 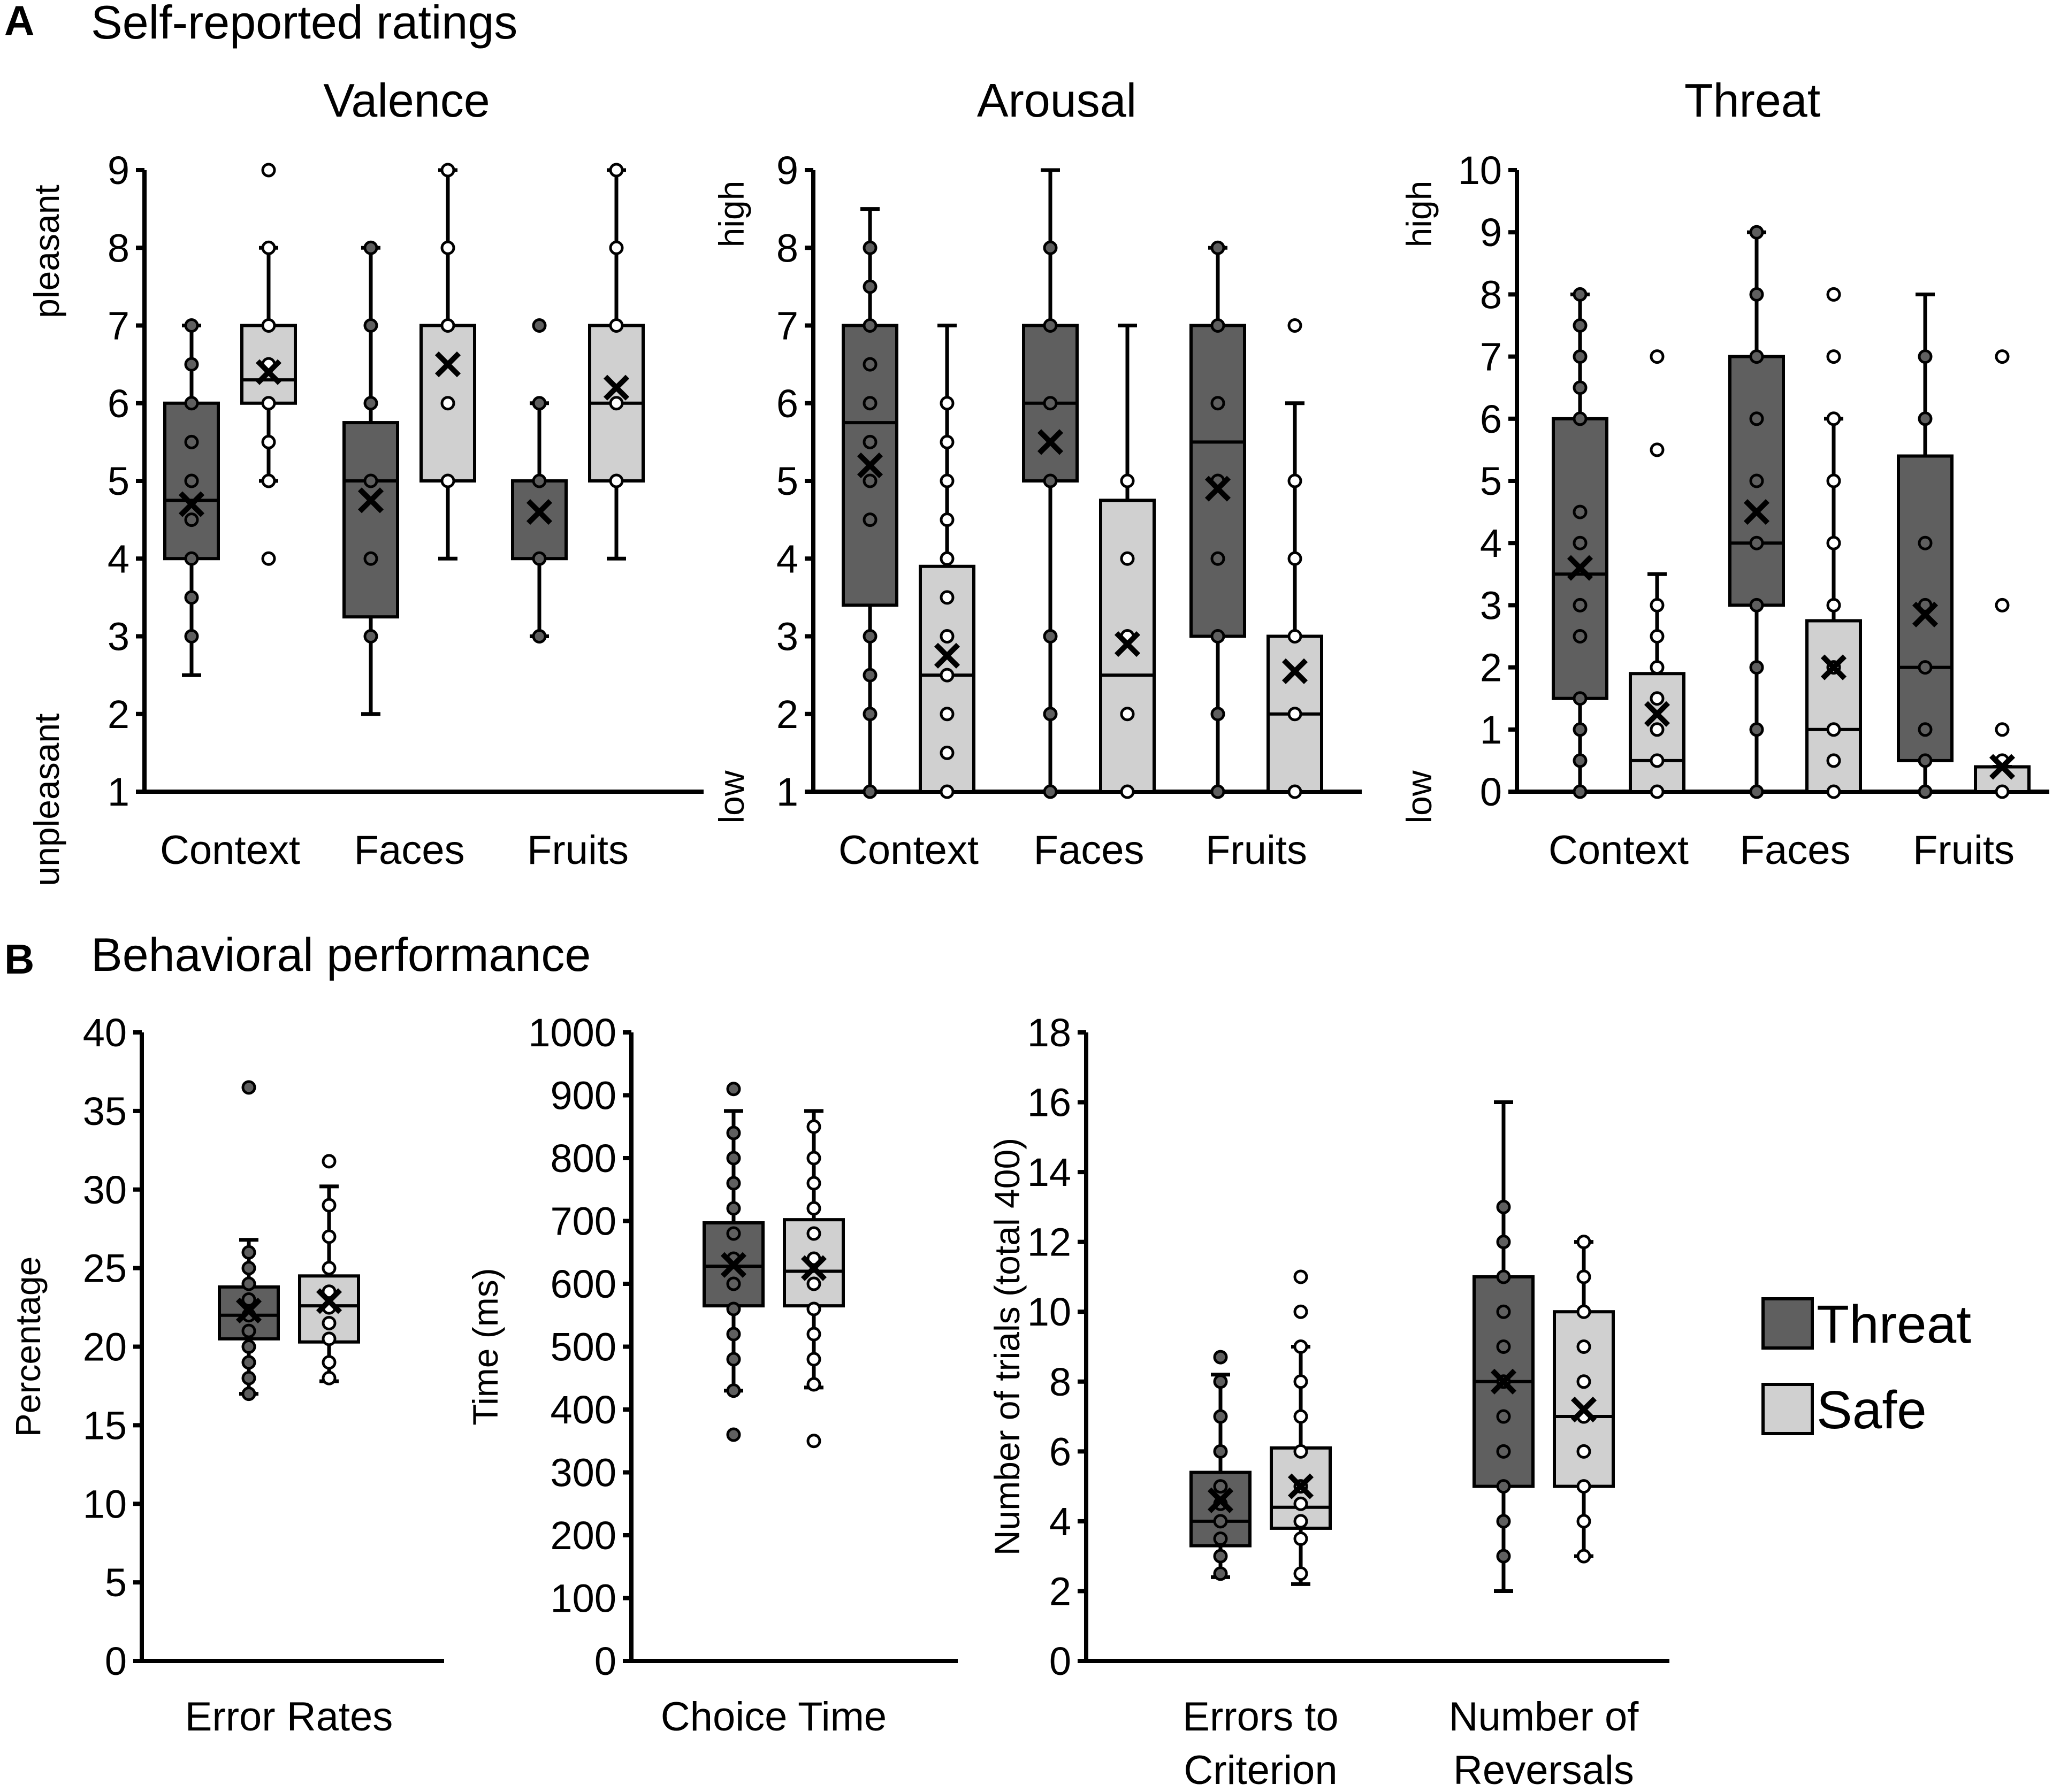 What do you see at coordinates (105, 1425) in the screenshot?
I see `error-rates-y-tick-label: 15` at bounding box center [105, 1425].